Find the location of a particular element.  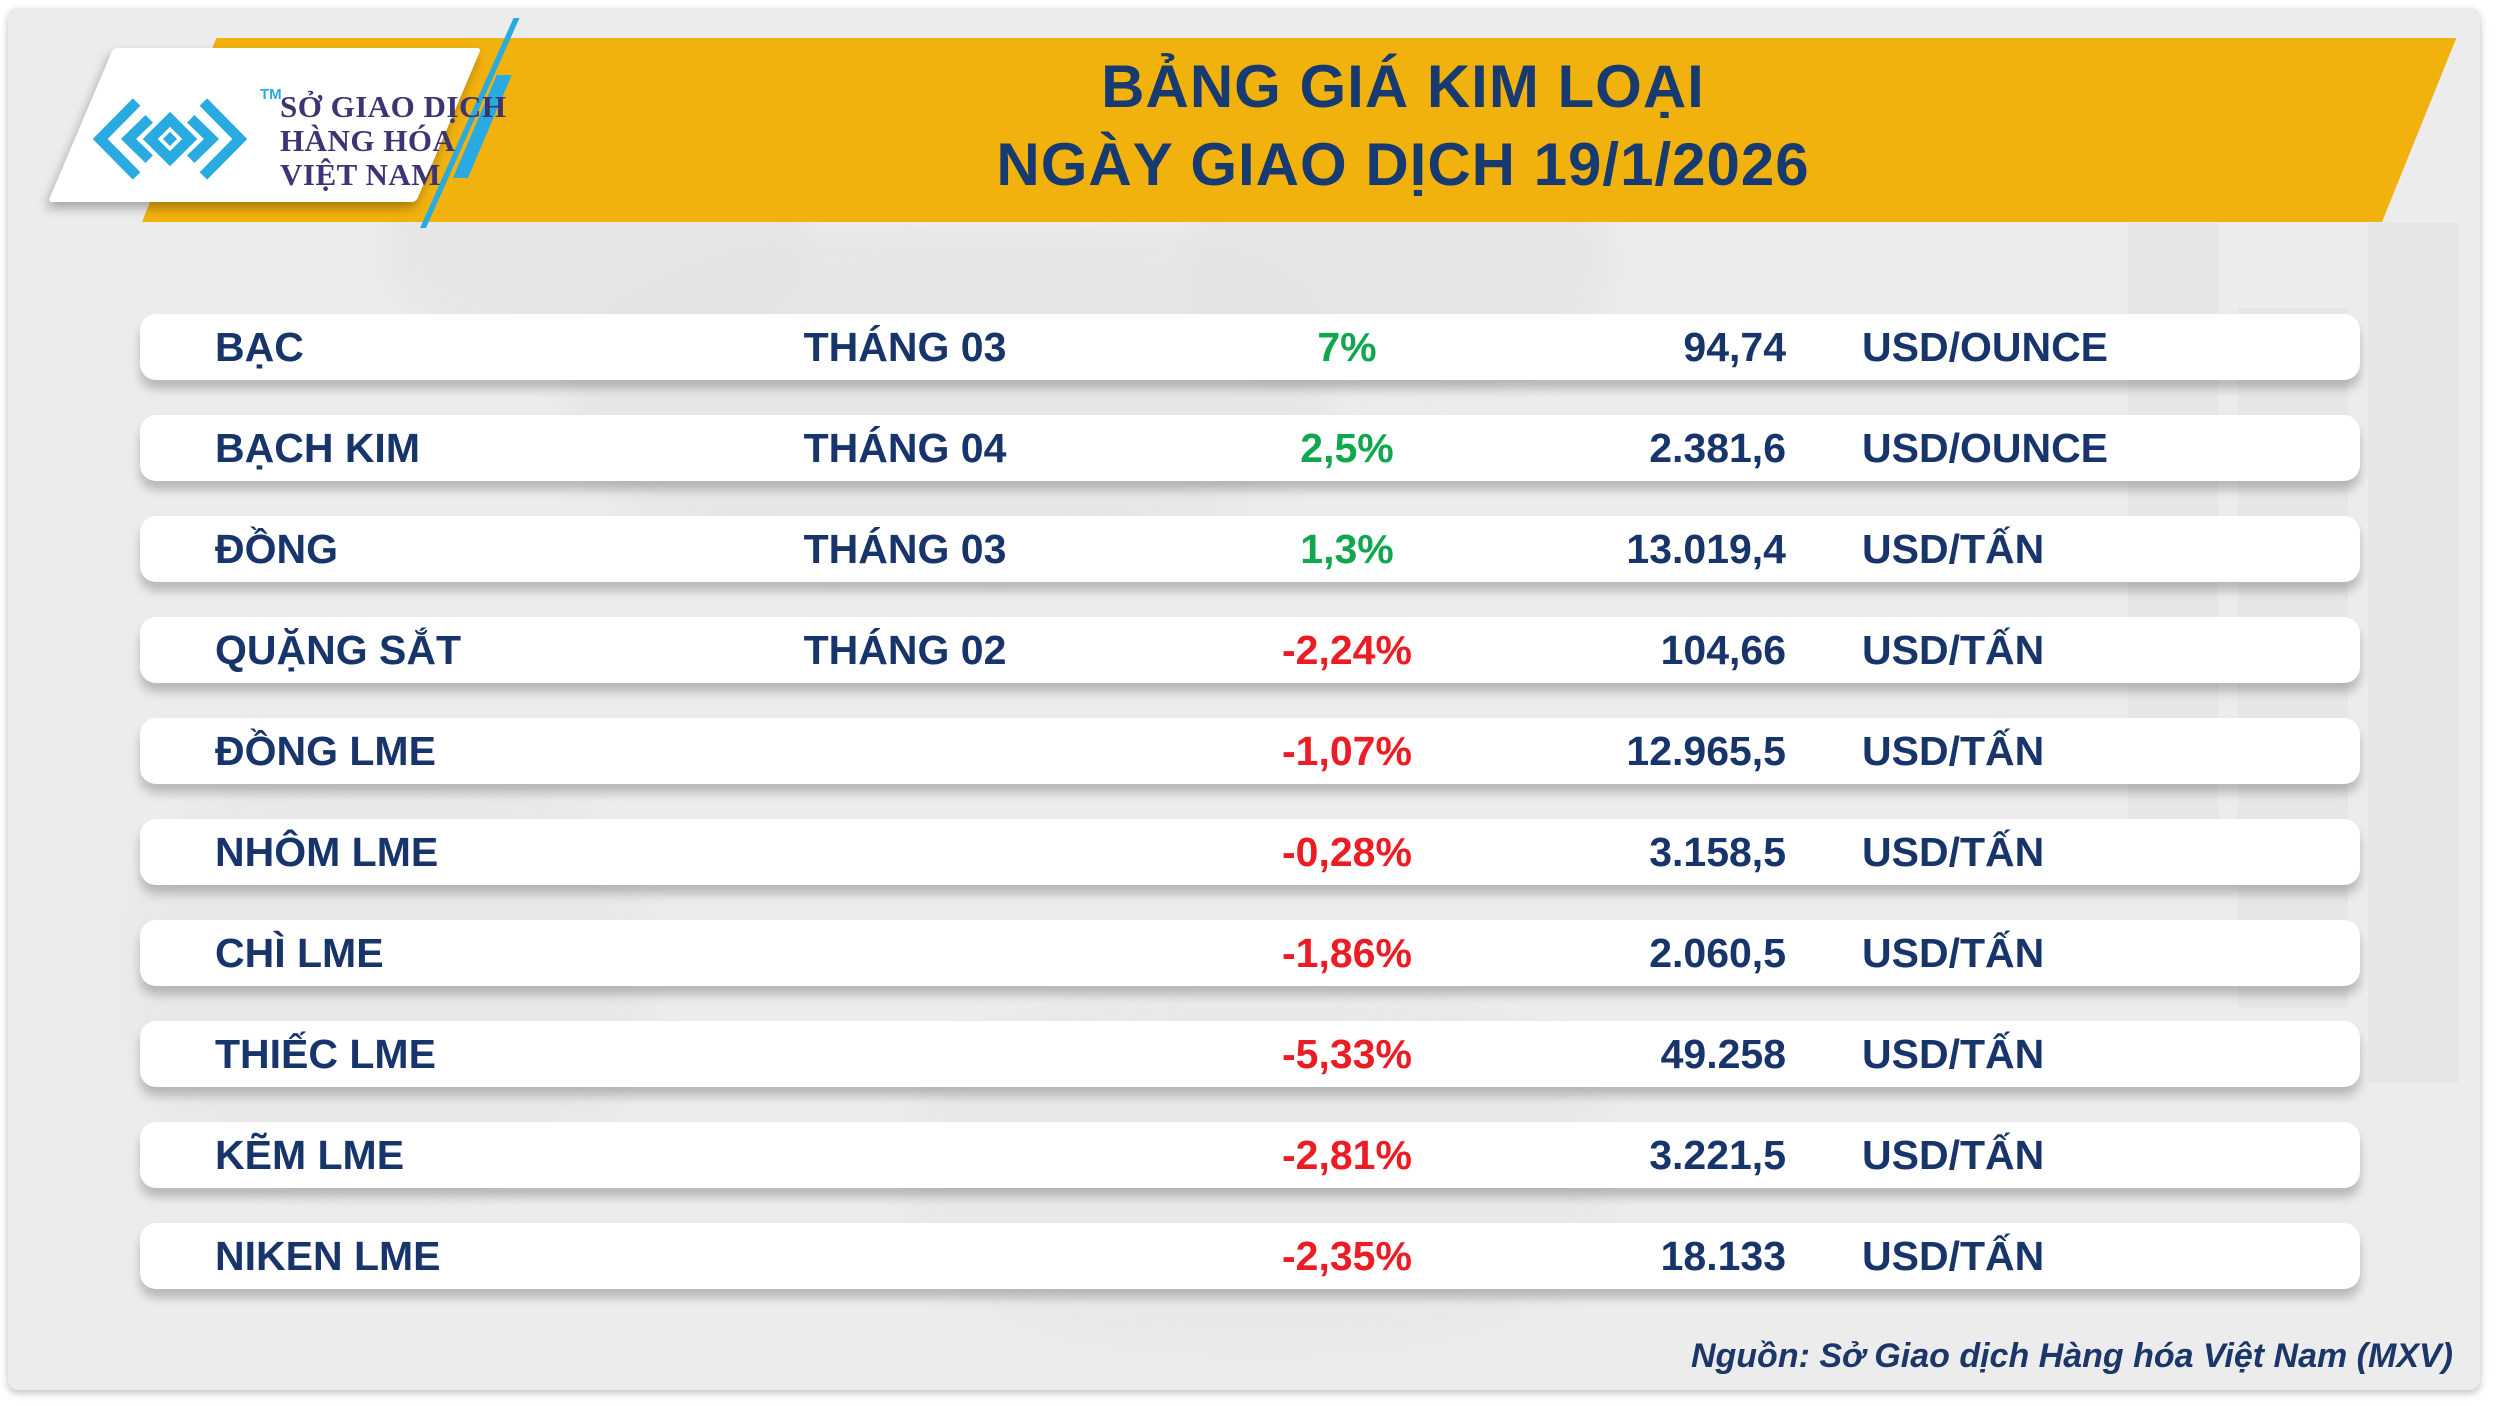

price-value: 12.965,5 is located at coordinates (1706, 751).